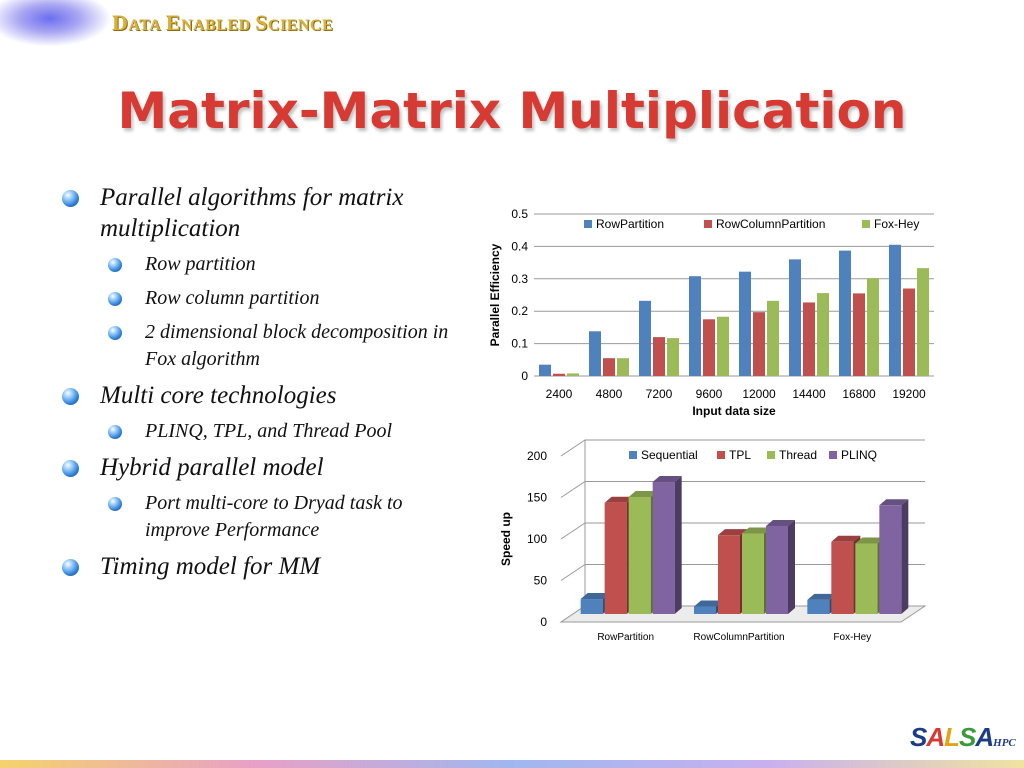  What do you see at coordinates (709, 394) in the screenshot?
I see `x-tick-label: 9600` at bounding box center [709, 394].